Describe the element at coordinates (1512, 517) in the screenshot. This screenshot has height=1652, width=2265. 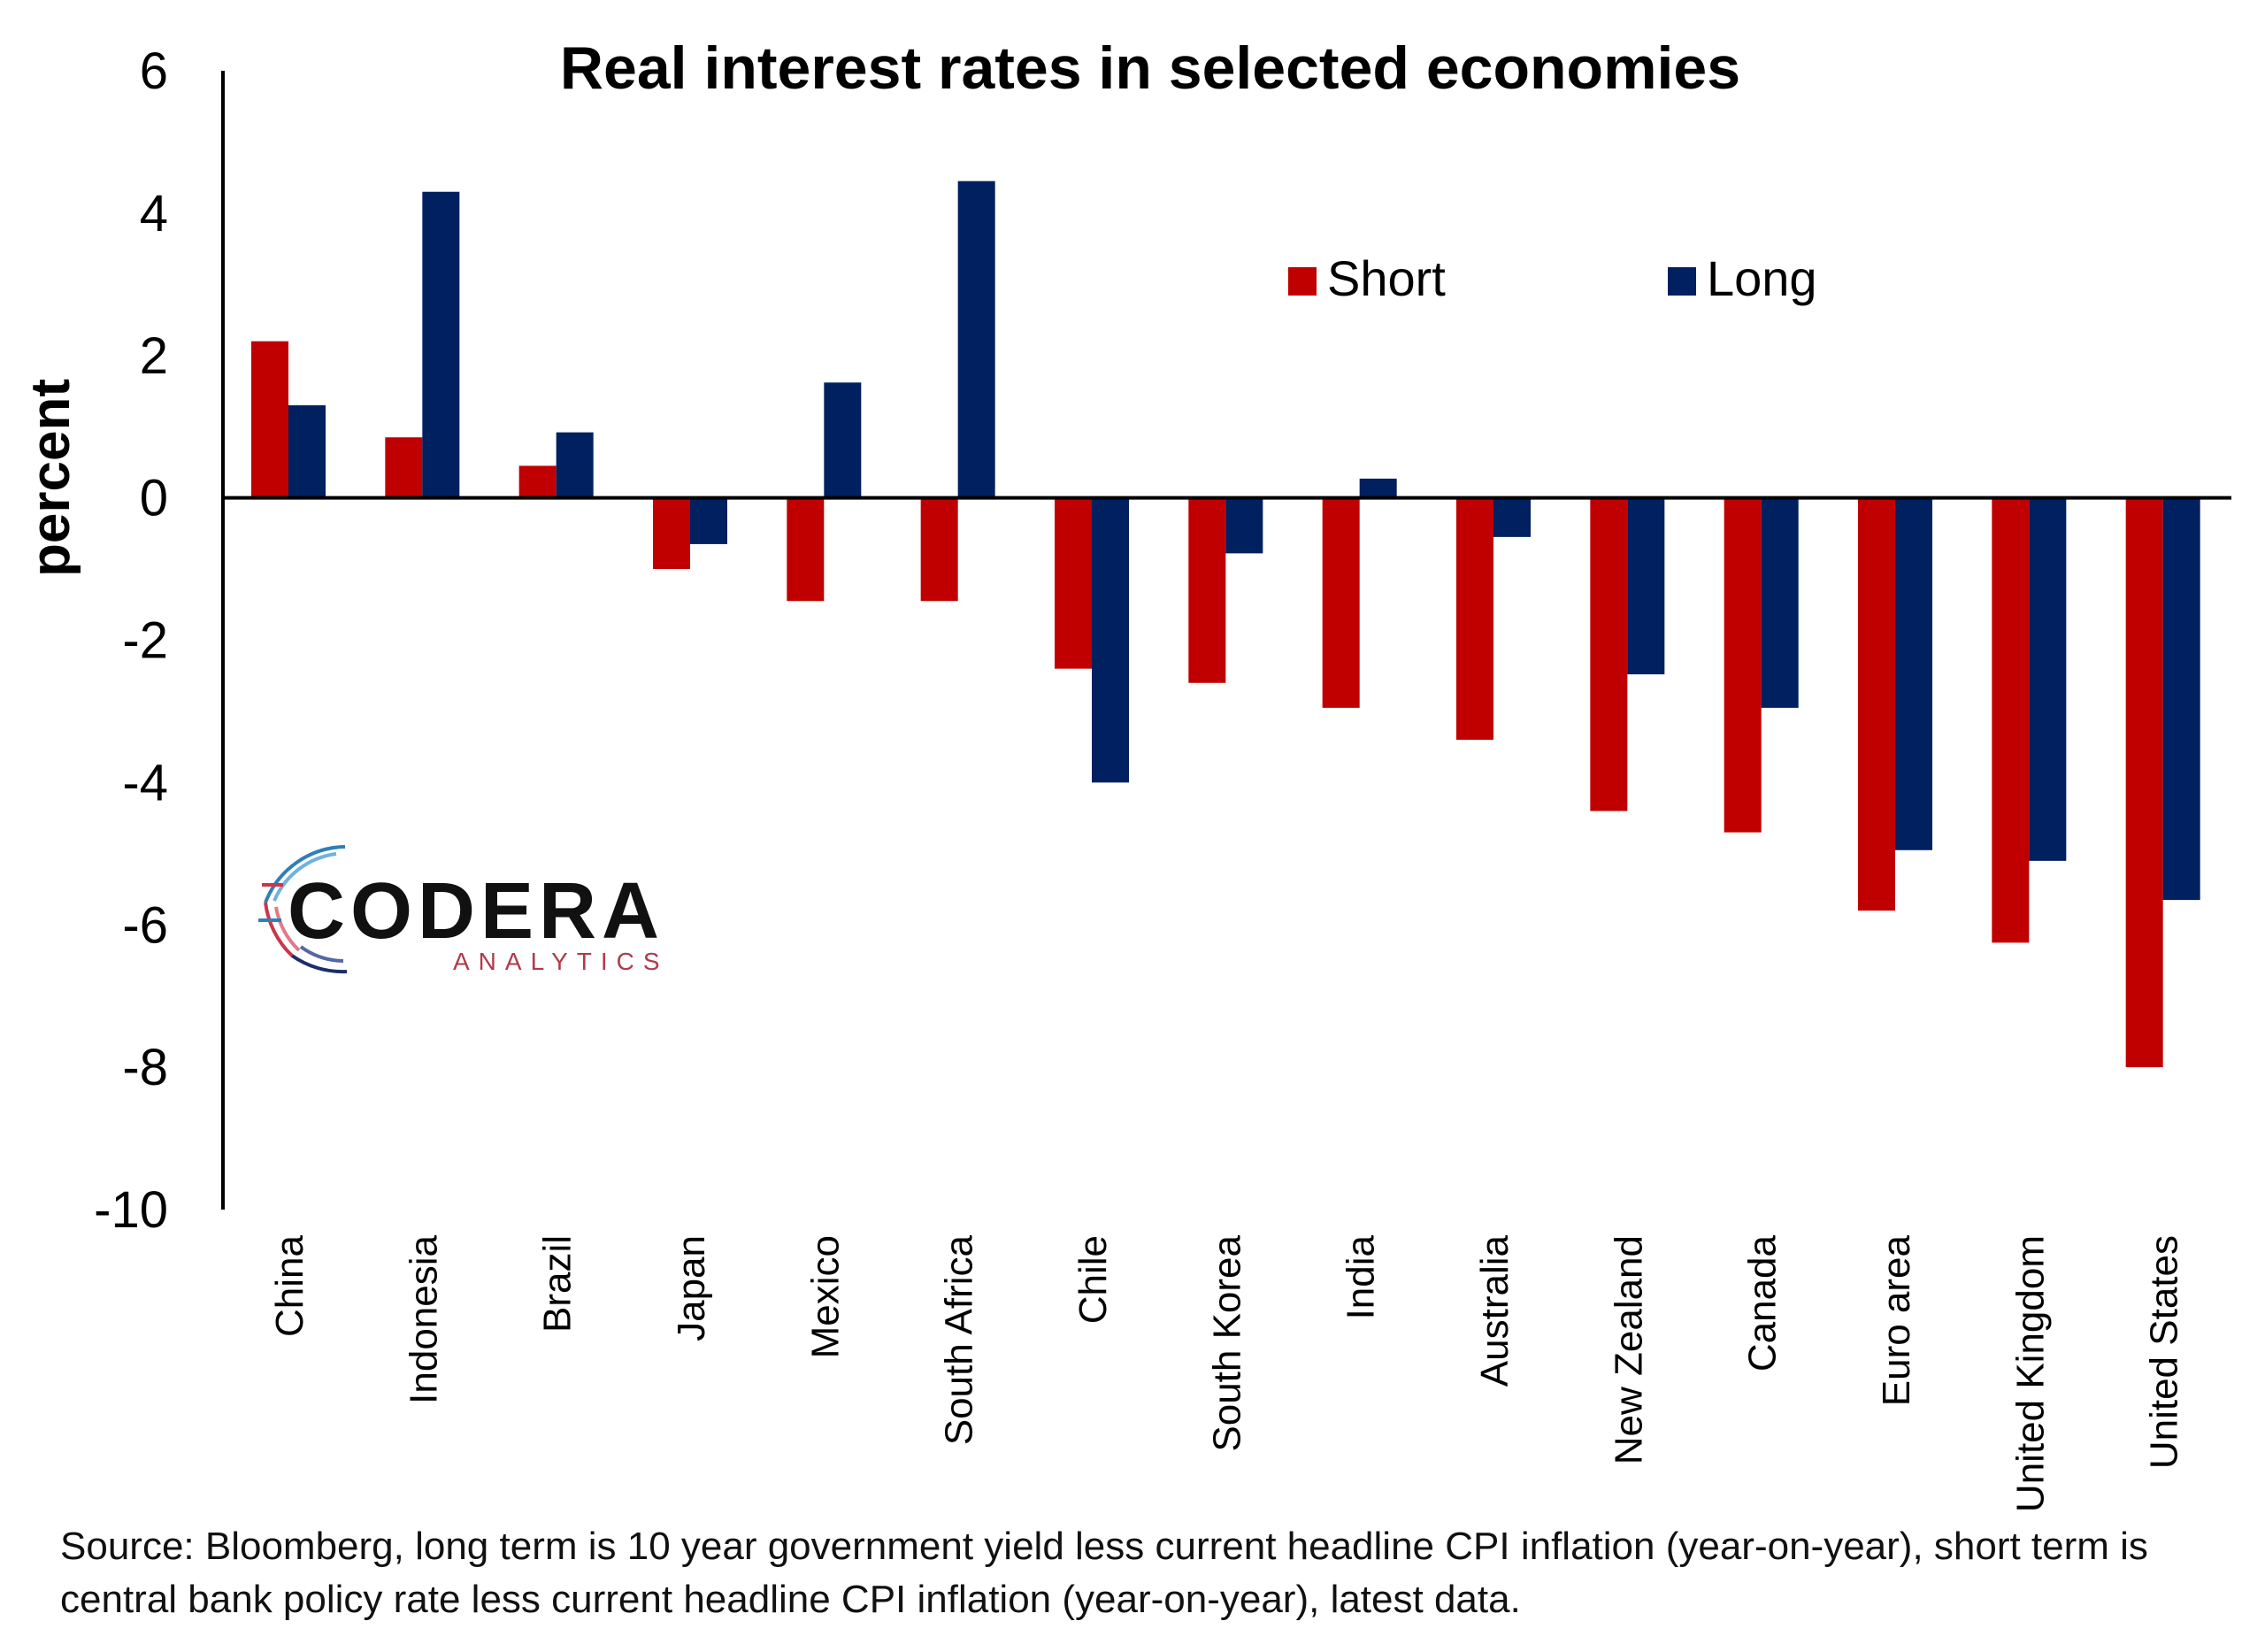
I see `bar-long-australia` at that location.